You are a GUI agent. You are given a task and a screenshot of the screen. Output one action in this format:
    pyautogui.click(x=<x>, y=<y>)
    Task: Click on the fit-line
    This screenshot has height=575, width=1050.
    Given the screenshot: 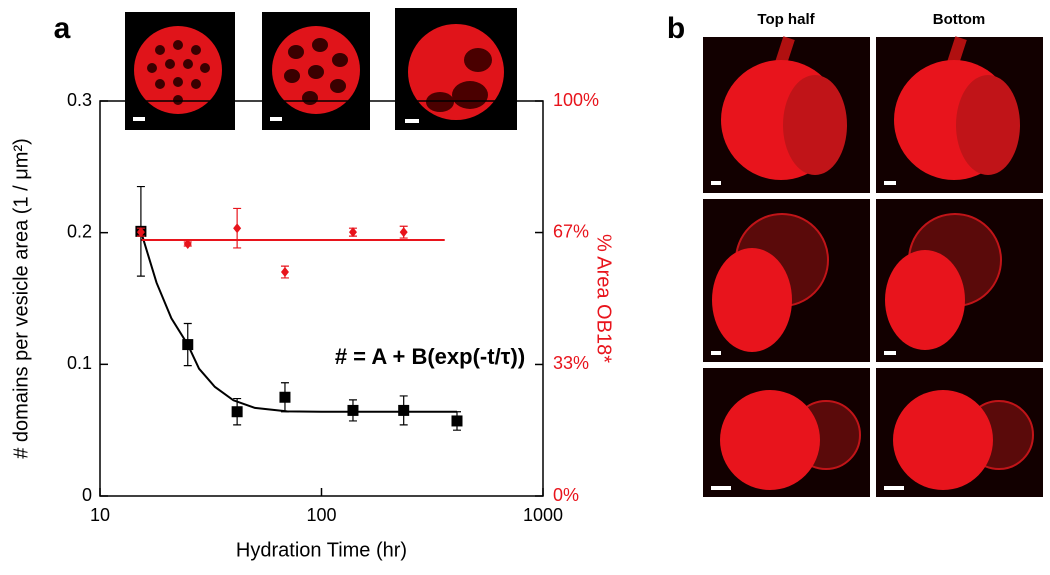 What is the action you would take?
    pyautogui.click(x=298, y=322)
    